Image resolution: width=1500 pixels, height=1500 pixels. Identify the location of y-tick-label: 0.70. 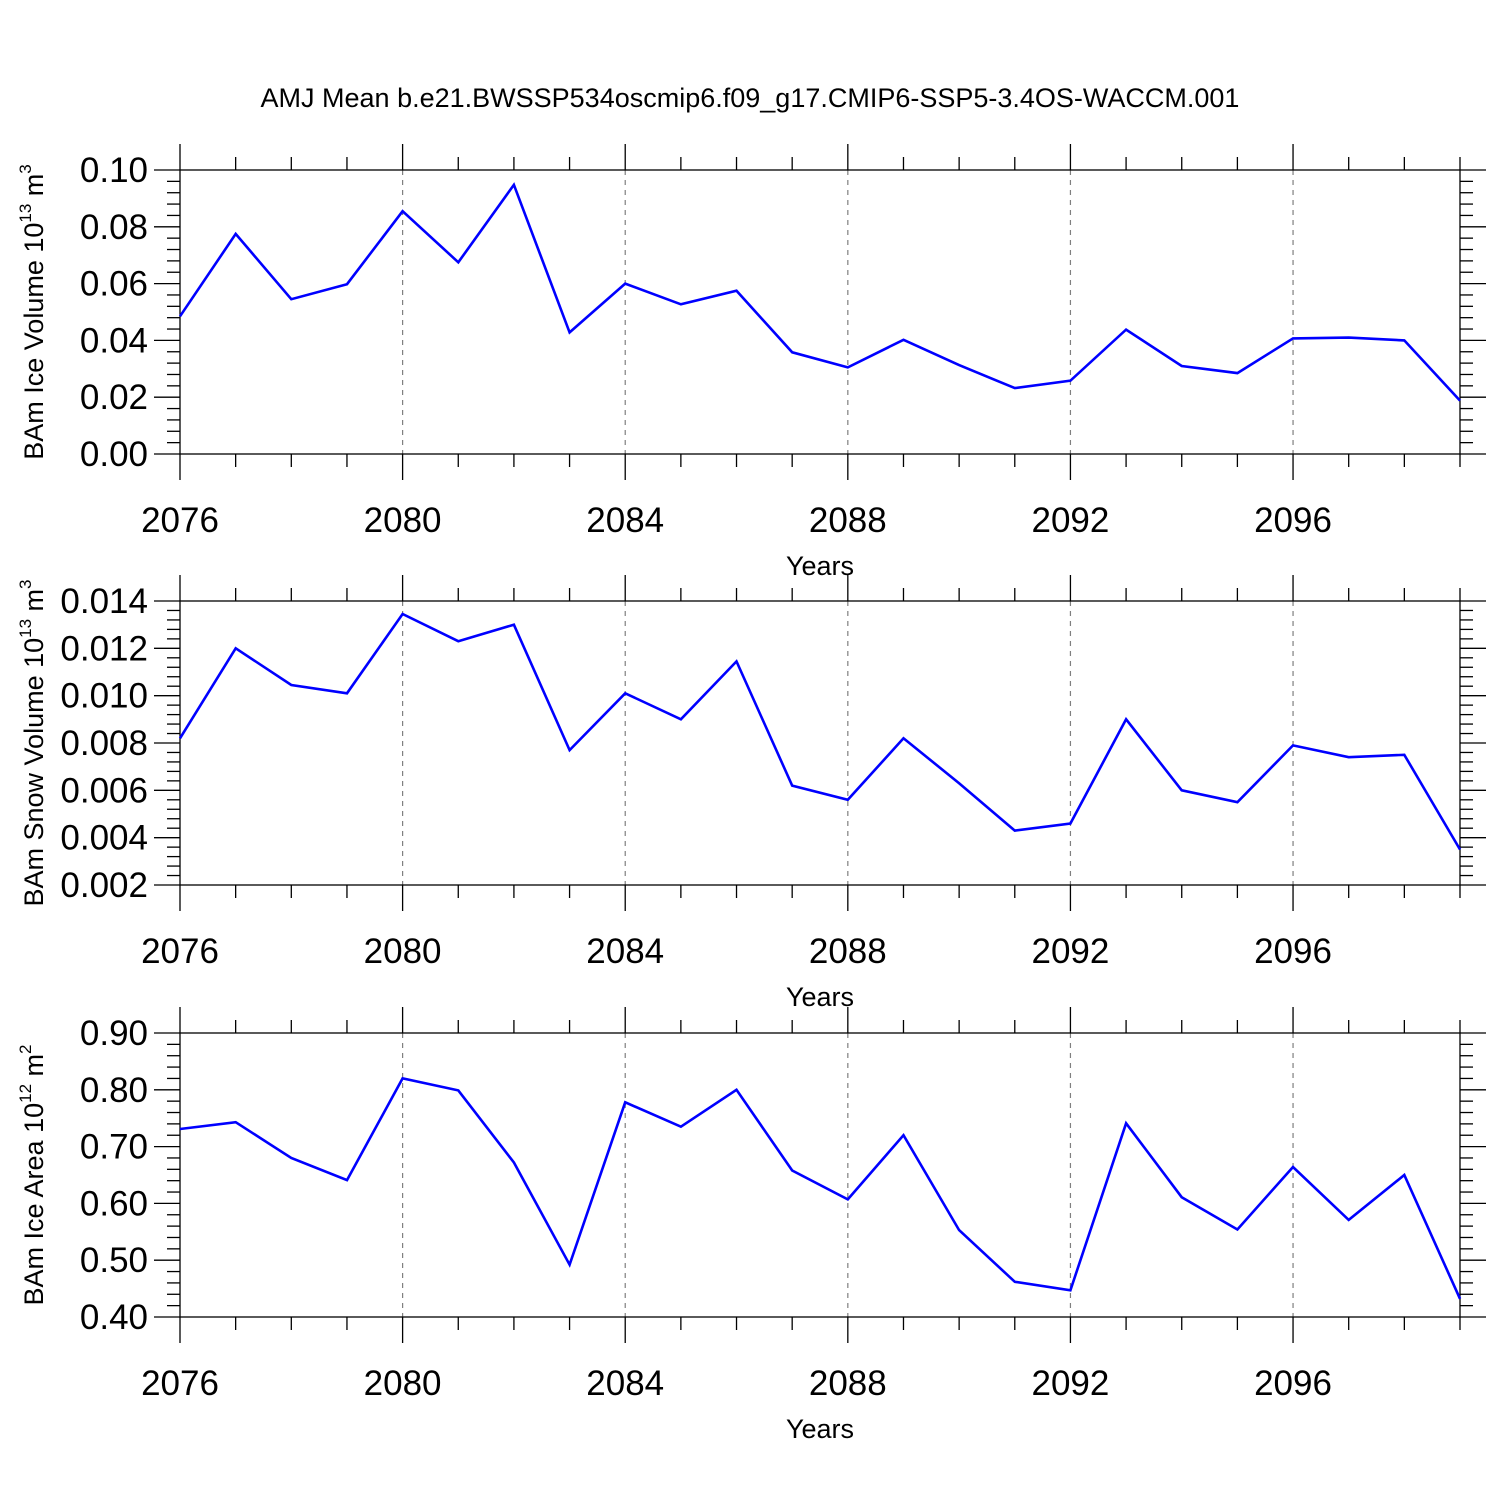
(114, 1147).